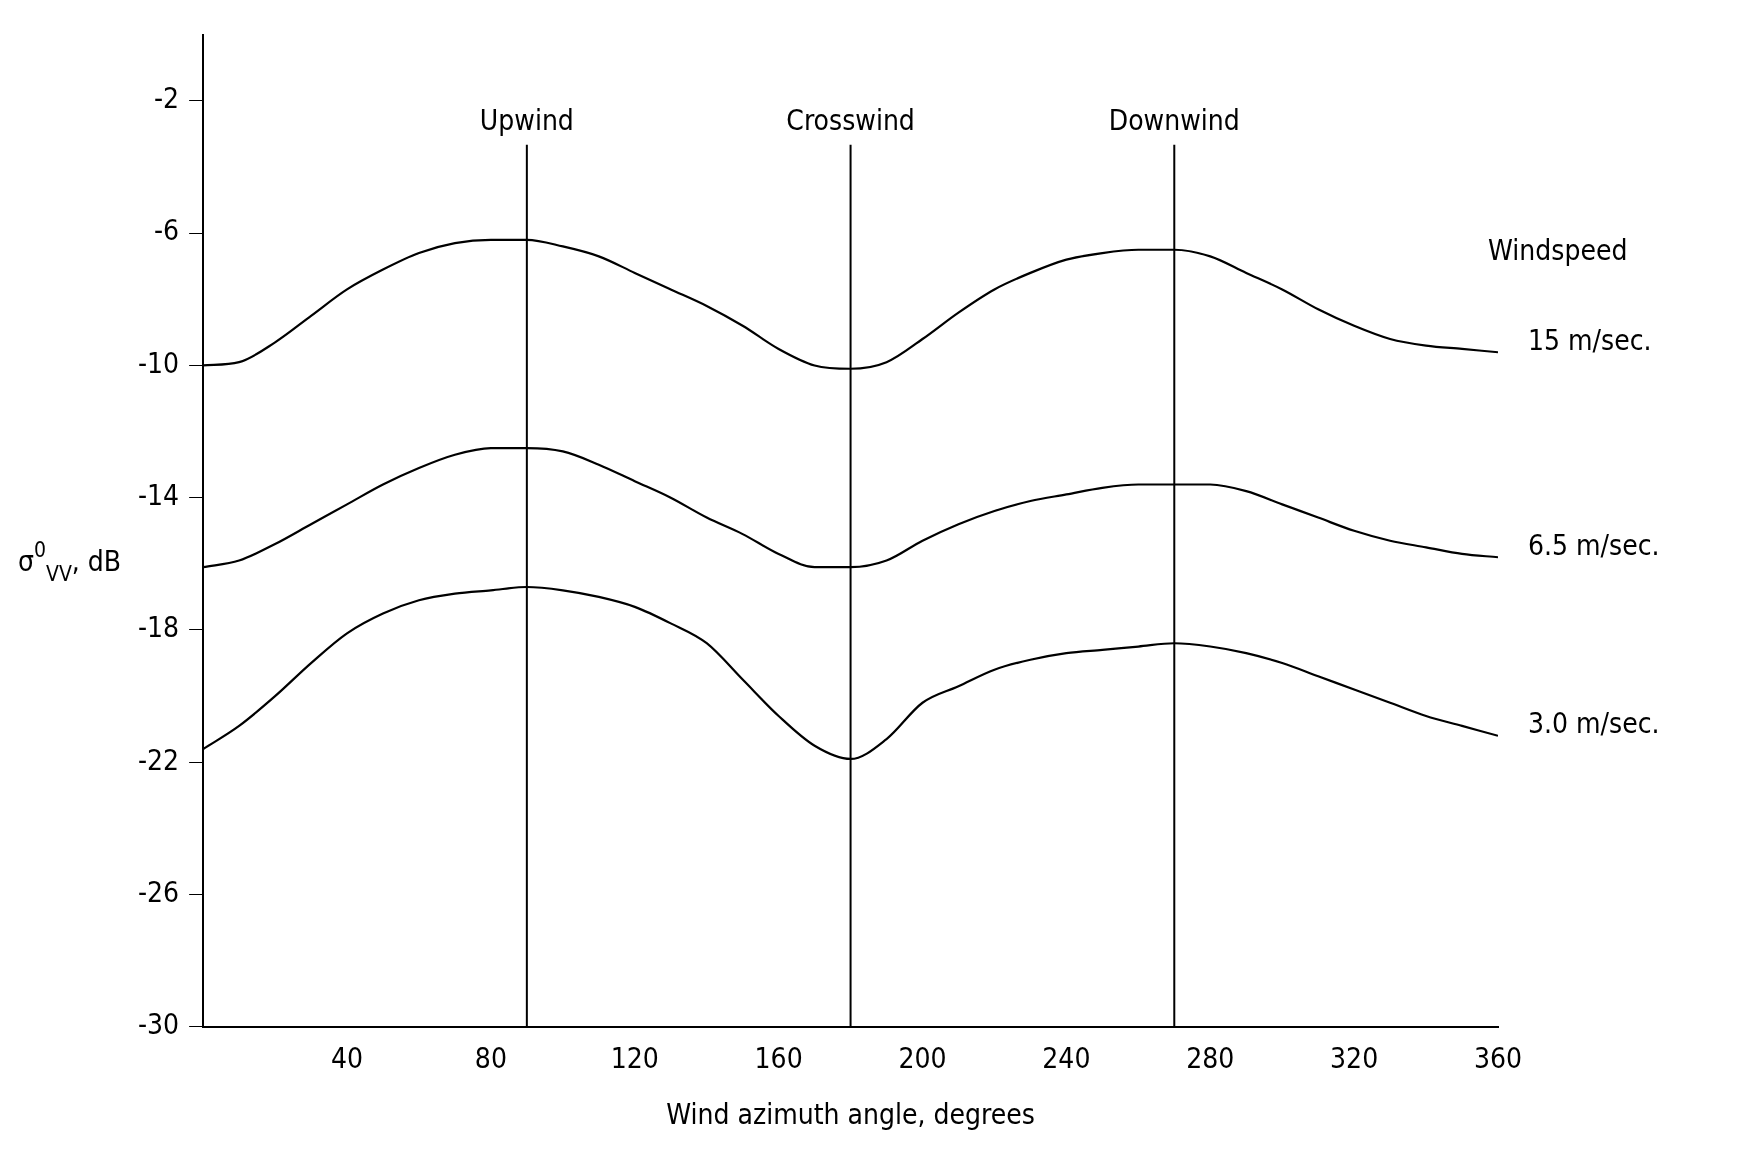 The image size is (1758, 1175). Describe the element at coordinates (1594, 724) in the screenshot. I see `series-label: 3.0 m/sec.` at that location.